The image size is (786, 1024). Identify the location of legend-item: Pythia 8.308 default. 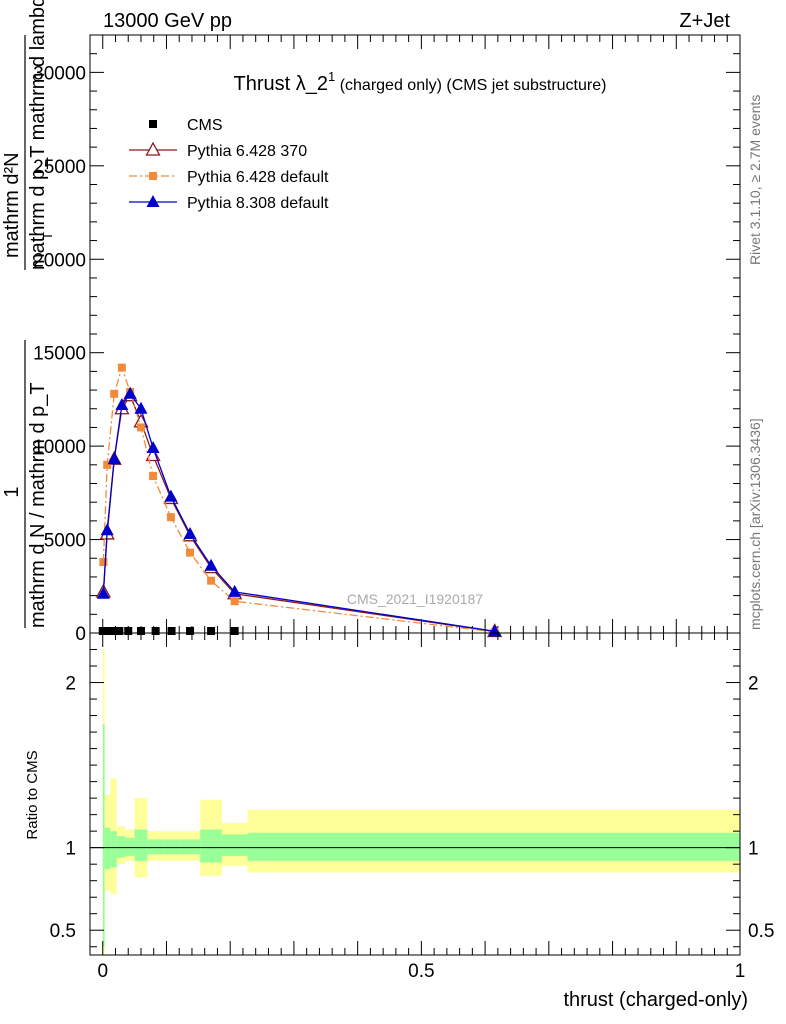
(229, 203).